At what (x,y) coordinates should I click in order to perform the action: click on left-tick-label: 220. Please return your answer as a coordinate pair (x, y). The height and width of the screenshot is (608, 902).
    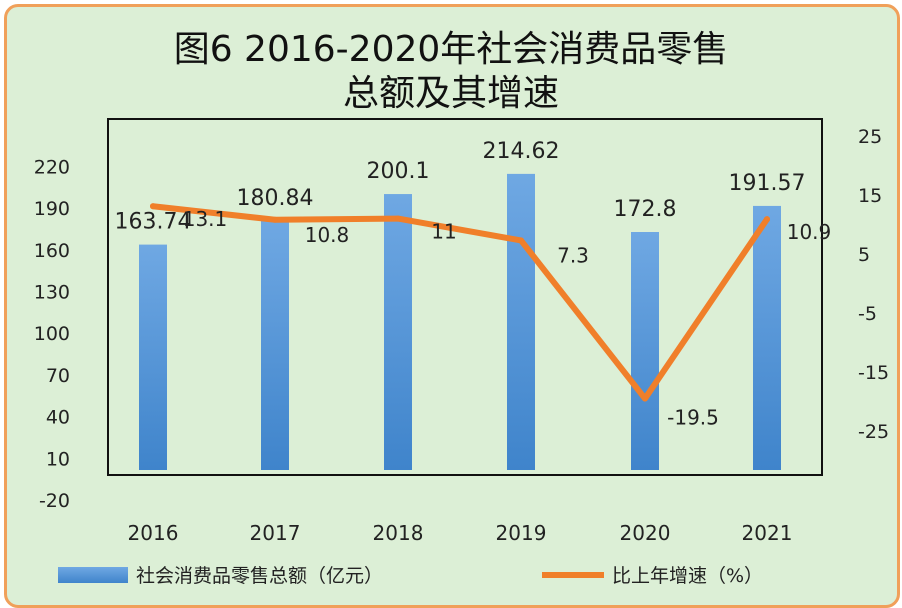
    Looking at the image, I should click on (52, 167).